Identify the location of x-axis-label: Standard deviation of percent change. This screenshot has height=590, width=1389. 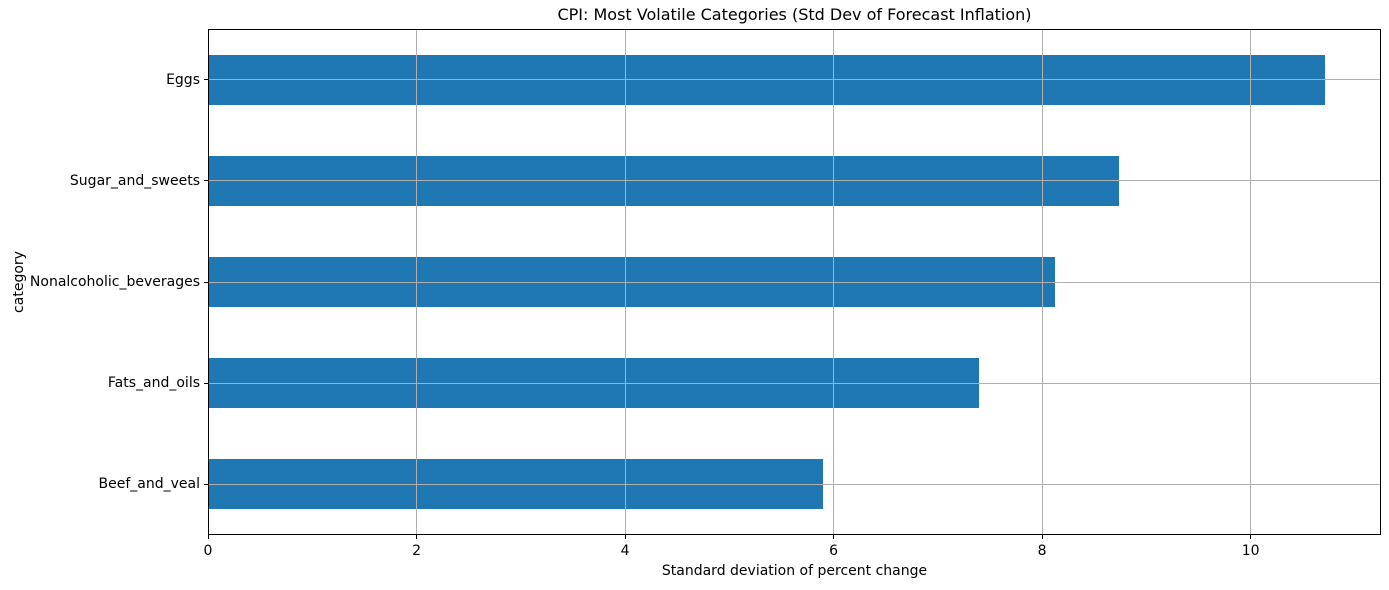
(794, 571).